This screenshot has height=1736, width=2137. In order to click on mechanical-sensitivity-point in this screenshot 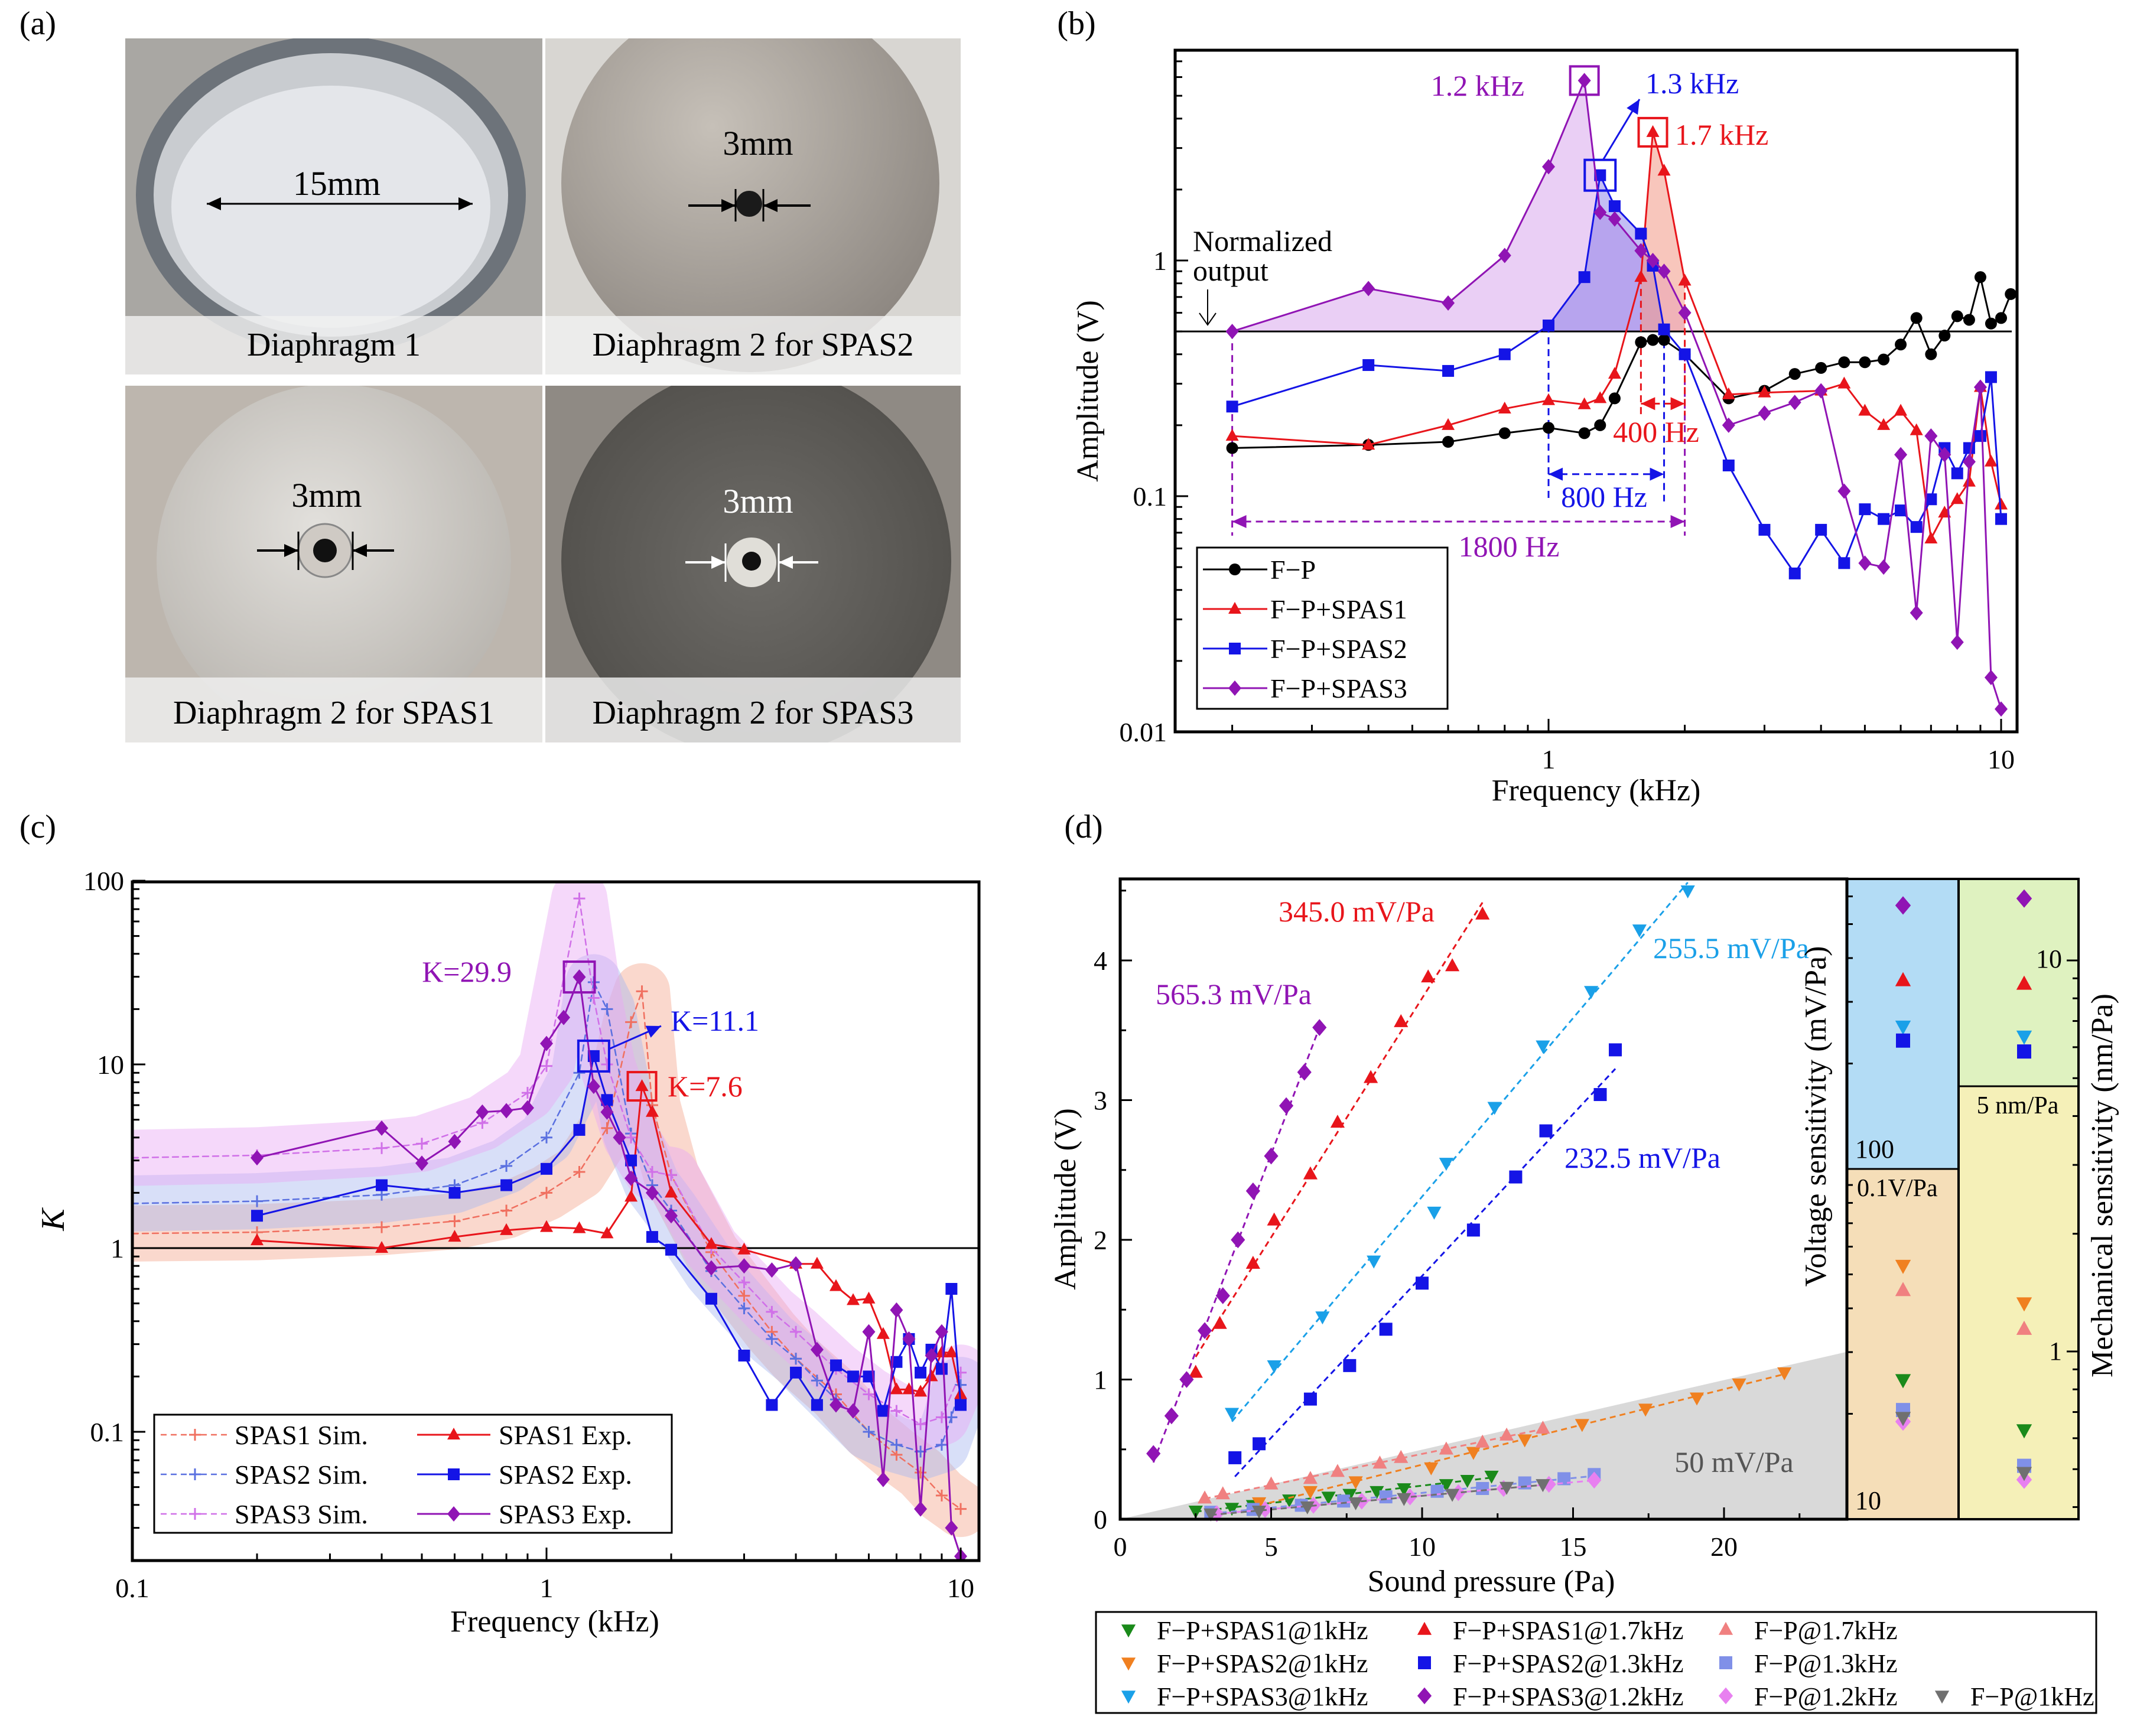, I will do `click(2024, 983)`.